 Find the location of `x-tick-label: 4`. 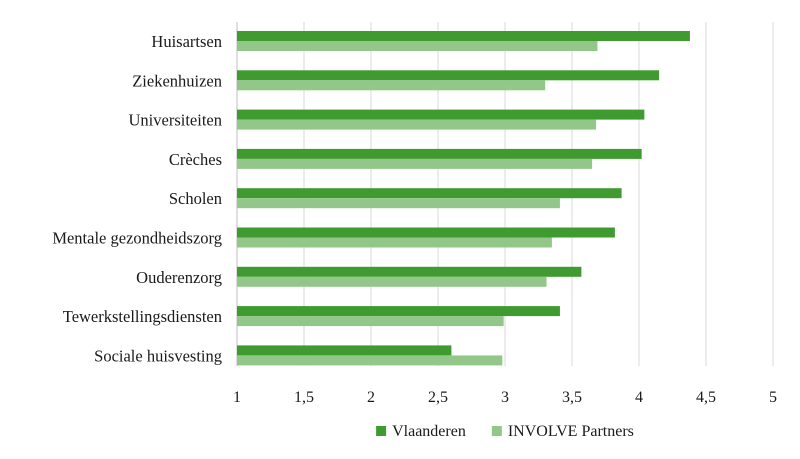

x-tick-label: 4 is located at coordinates (639, 397).